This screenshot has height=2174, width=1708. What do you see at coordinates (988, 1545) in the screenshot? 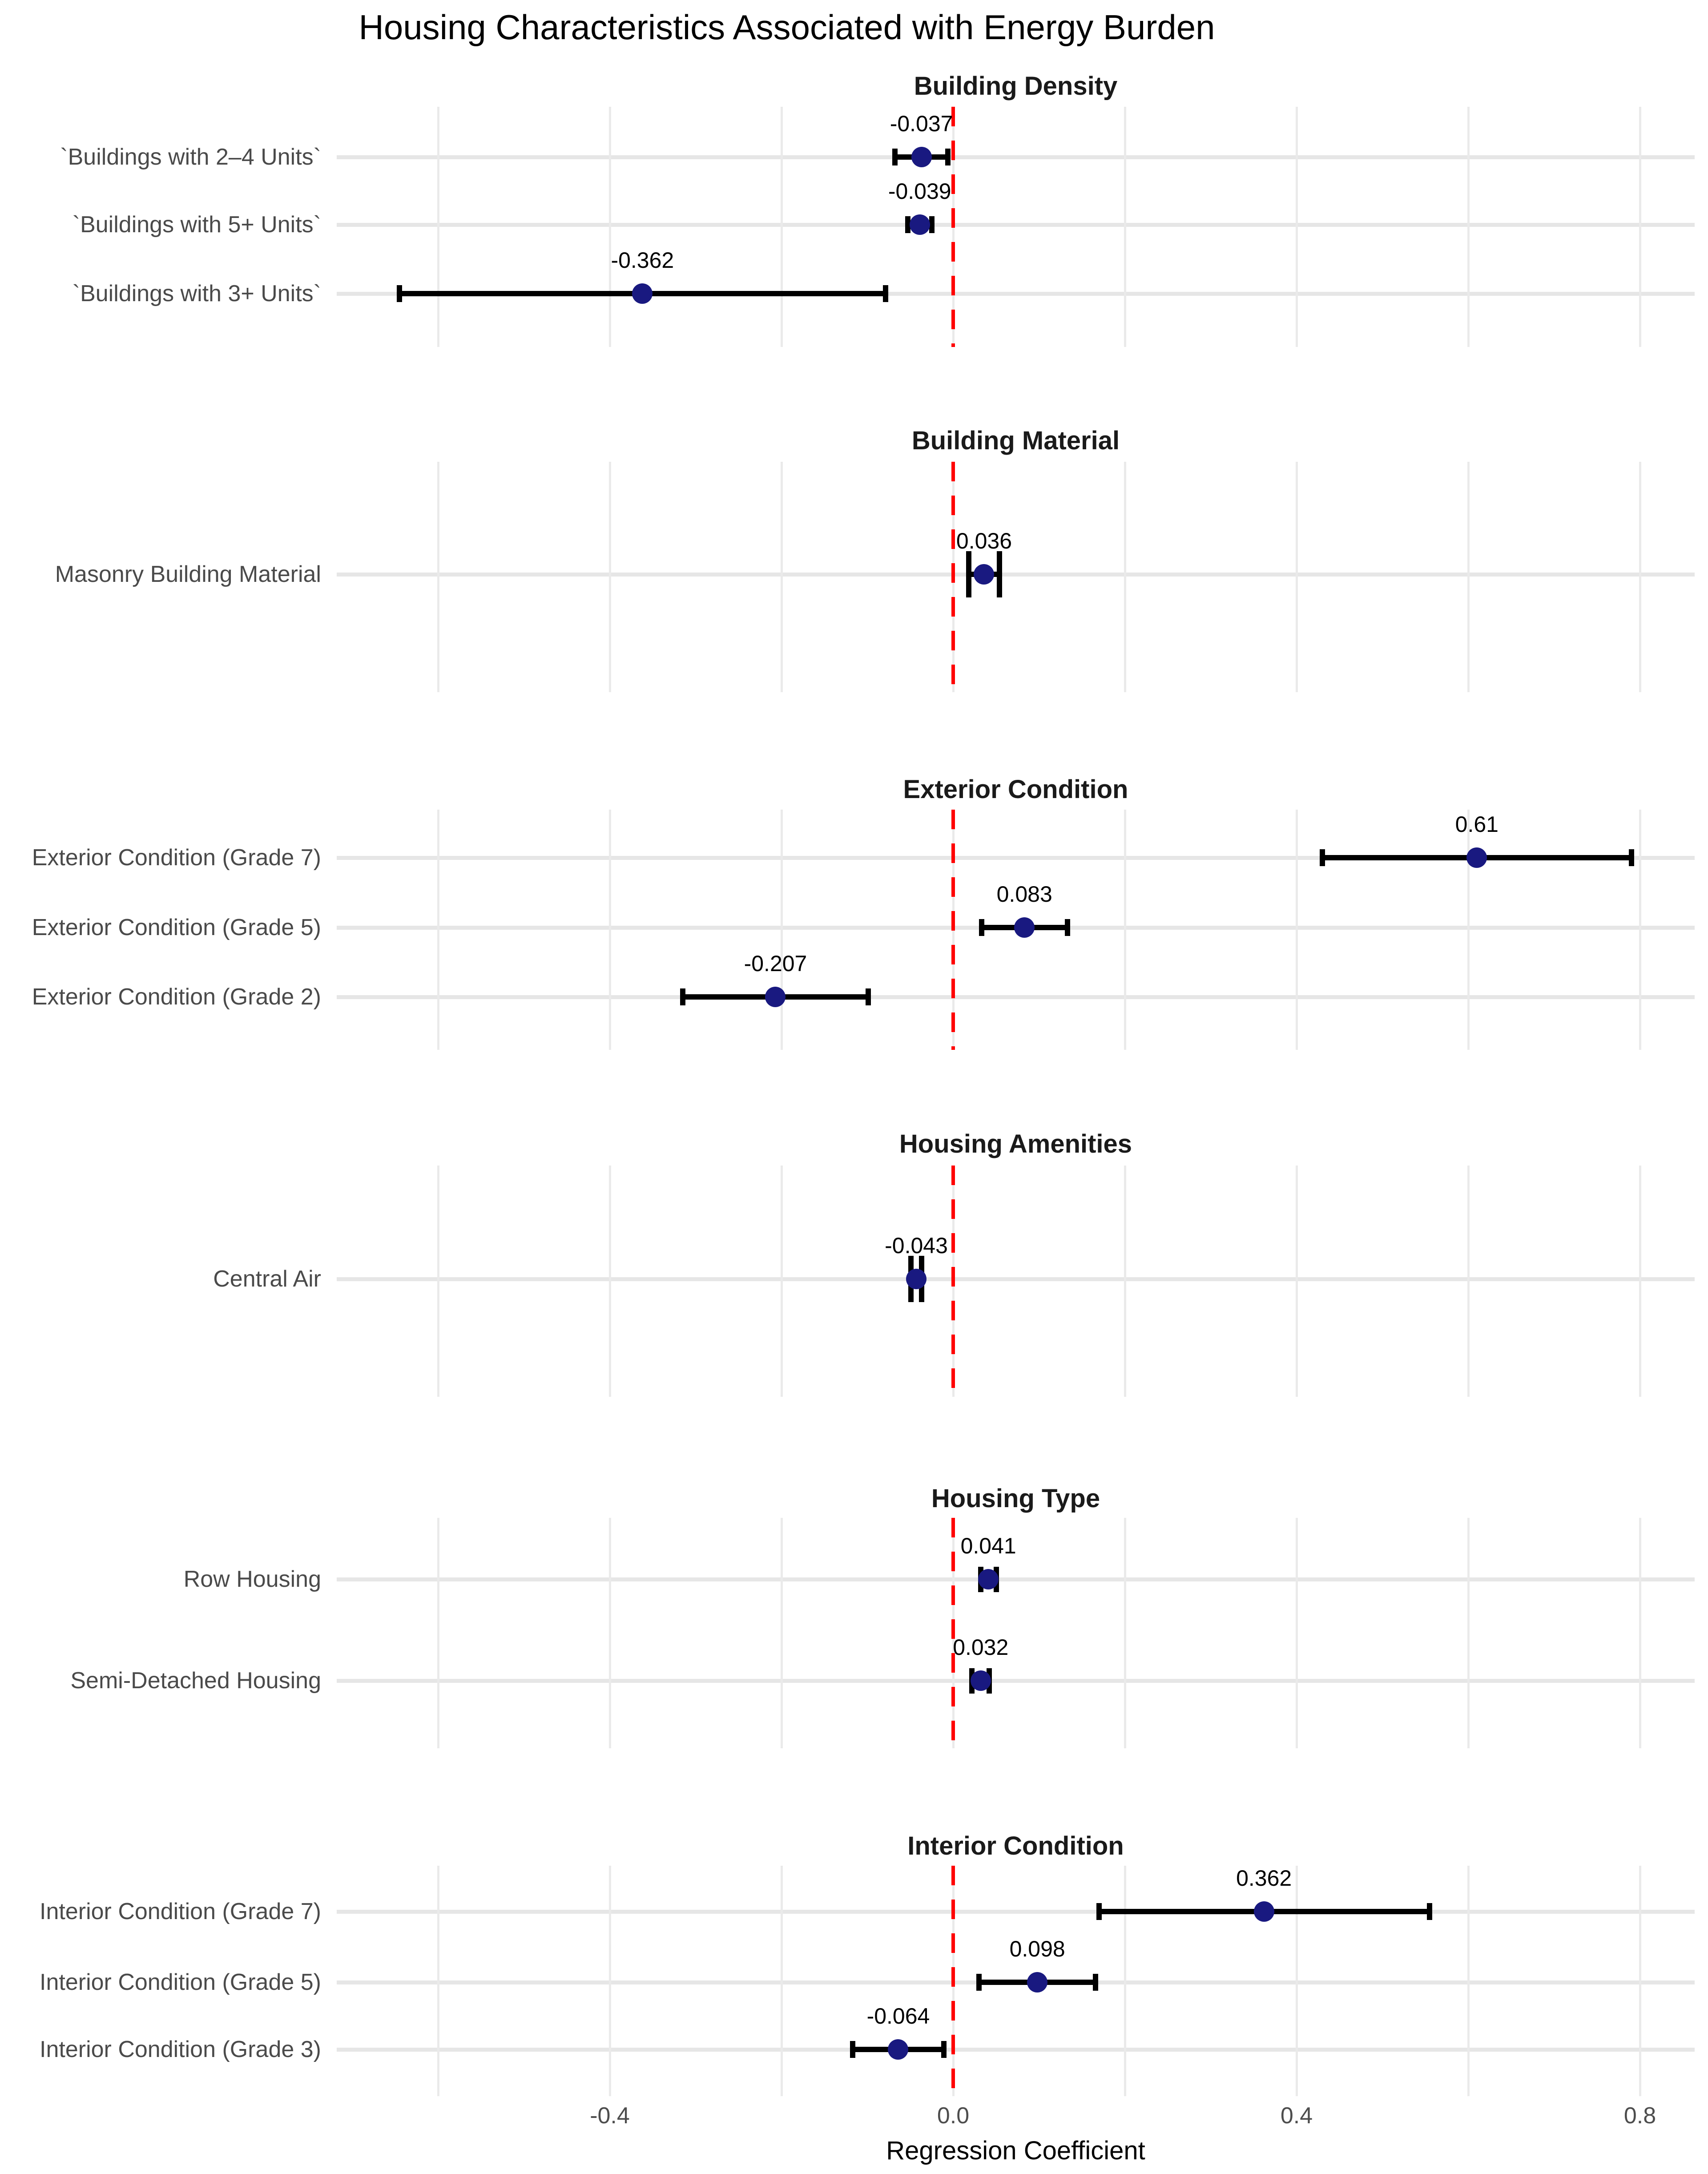
I see `estimate-value-label: 0.041` at bounding box center [988, 1545].